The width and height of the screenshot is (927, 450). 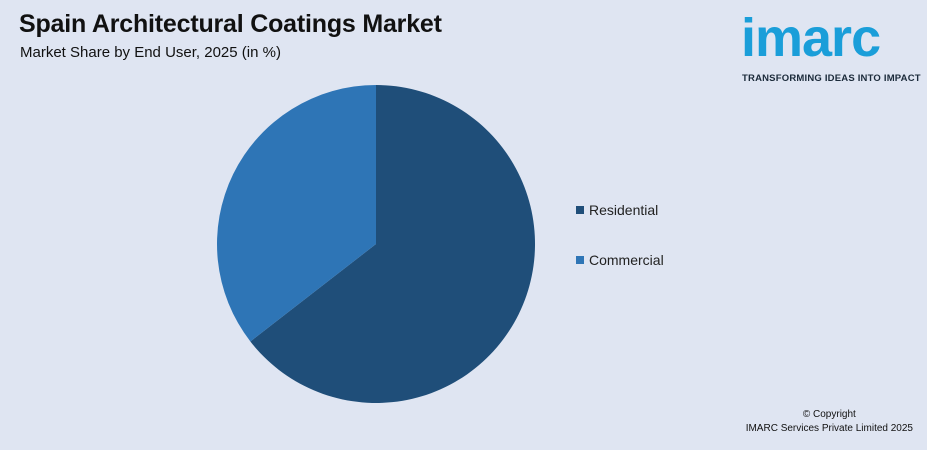 I want to click on imarc-logo: imarc TRANSFORMING IDEAS INTO IMPACT, so click(x=831, y=46).